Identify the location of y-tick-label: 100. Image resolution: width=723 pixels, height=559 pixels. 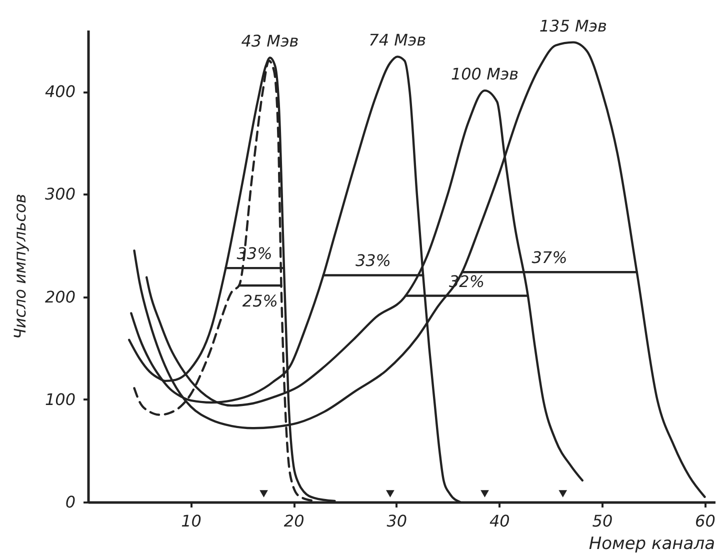
(60, 399).